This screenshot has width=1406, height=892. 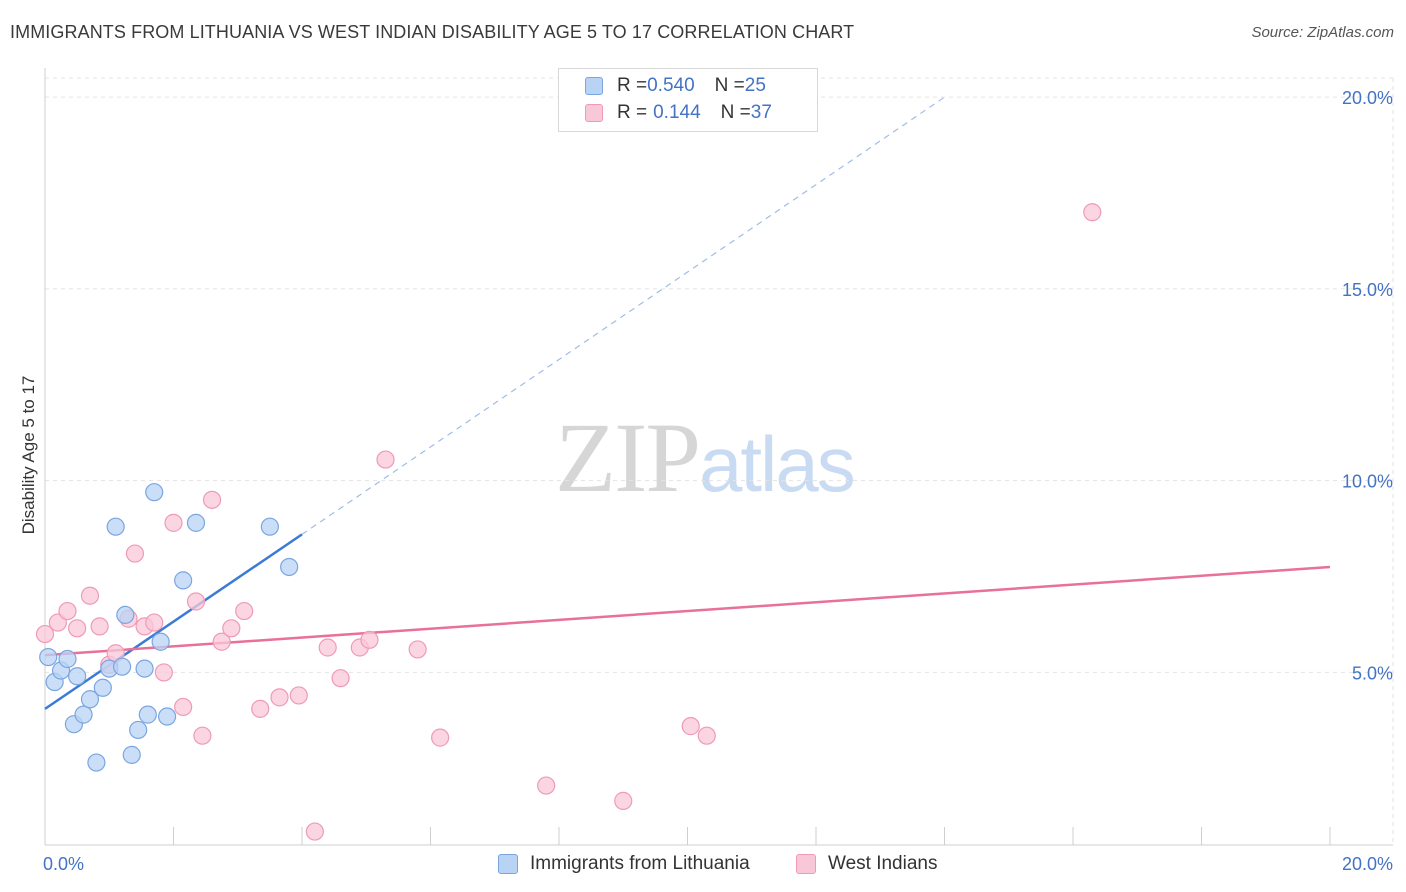 What do you see at coordinates (594, 113) in the screenshot?
I see `legend-swatch-west-indians` at bounding box center [594, 113].